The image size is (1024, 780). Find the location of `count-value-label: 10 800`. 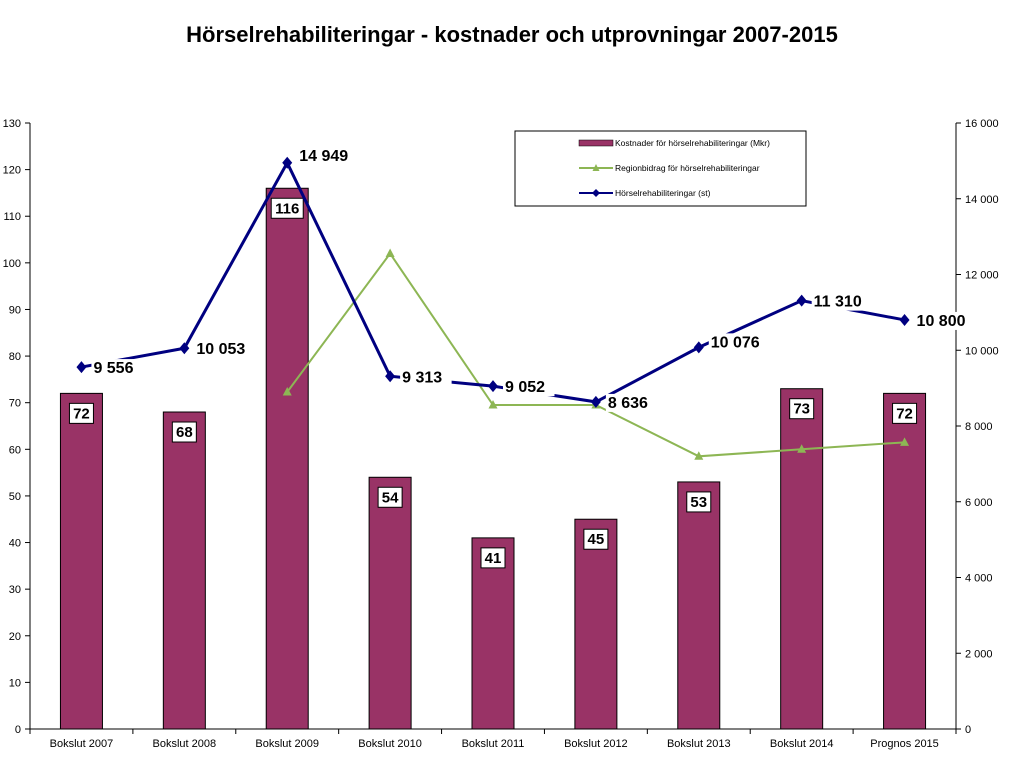

count-value-label: 10 800 is located at coordinates (941, 321).